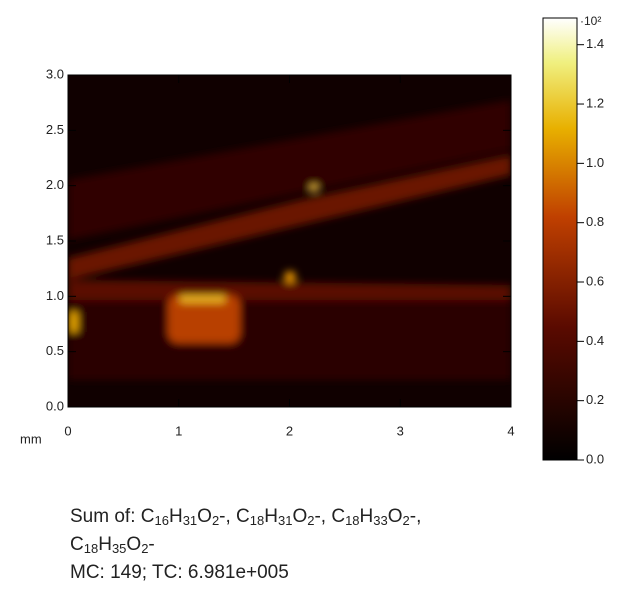  I want to click on y-tick-label: 0.0, so click(55, 405).